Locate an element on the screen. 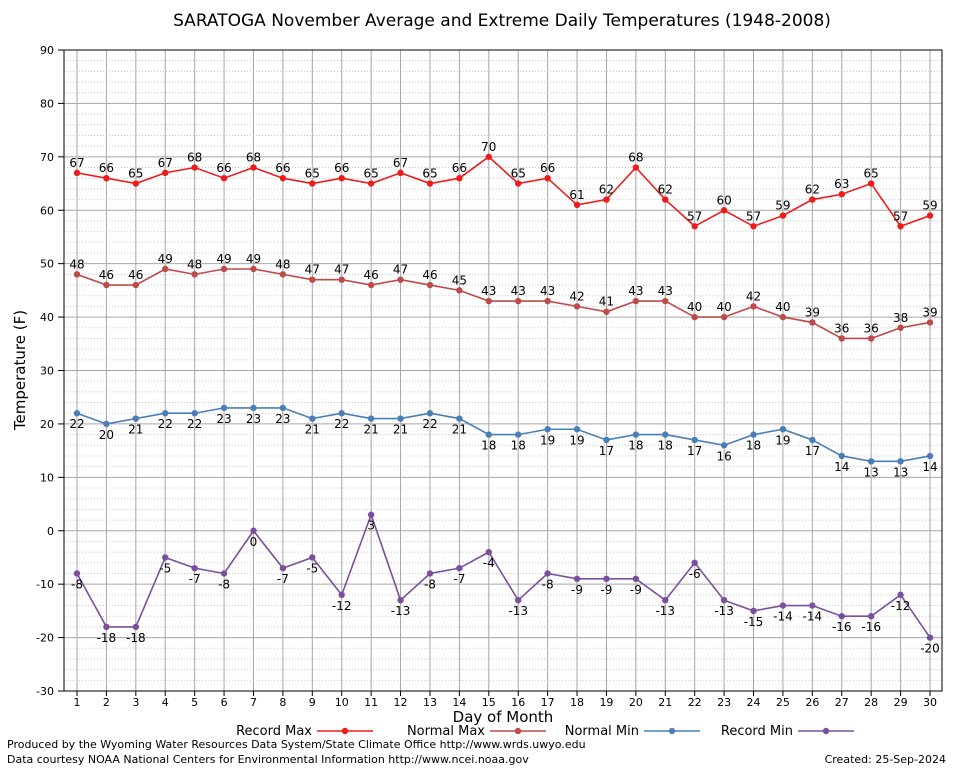 This screenshot has width=954, height=768. x-tick-label: 19 is located at coordinates (606, 702).